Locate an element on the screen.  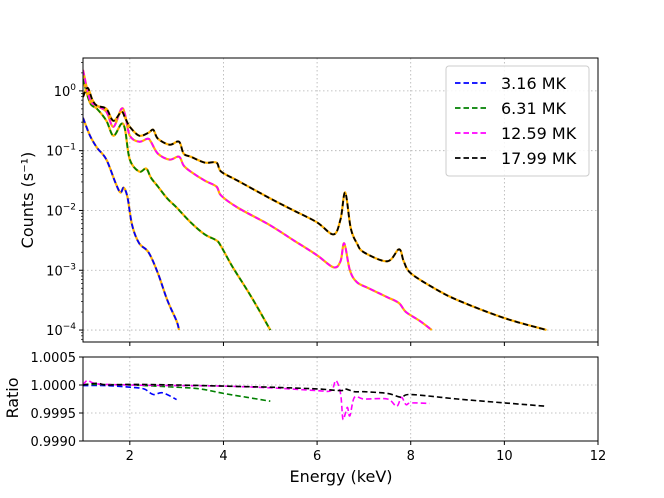
legend: 3.16 MK 6.31 MK 12.59 MK 17.99 MK is located at coordinates (517, 121).